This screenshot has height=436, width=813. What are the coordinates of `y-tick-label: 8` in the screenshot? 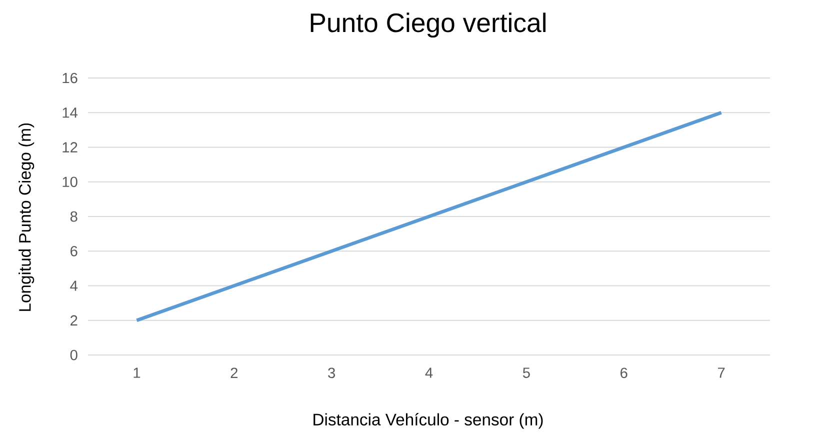 It's located at (74, 216).